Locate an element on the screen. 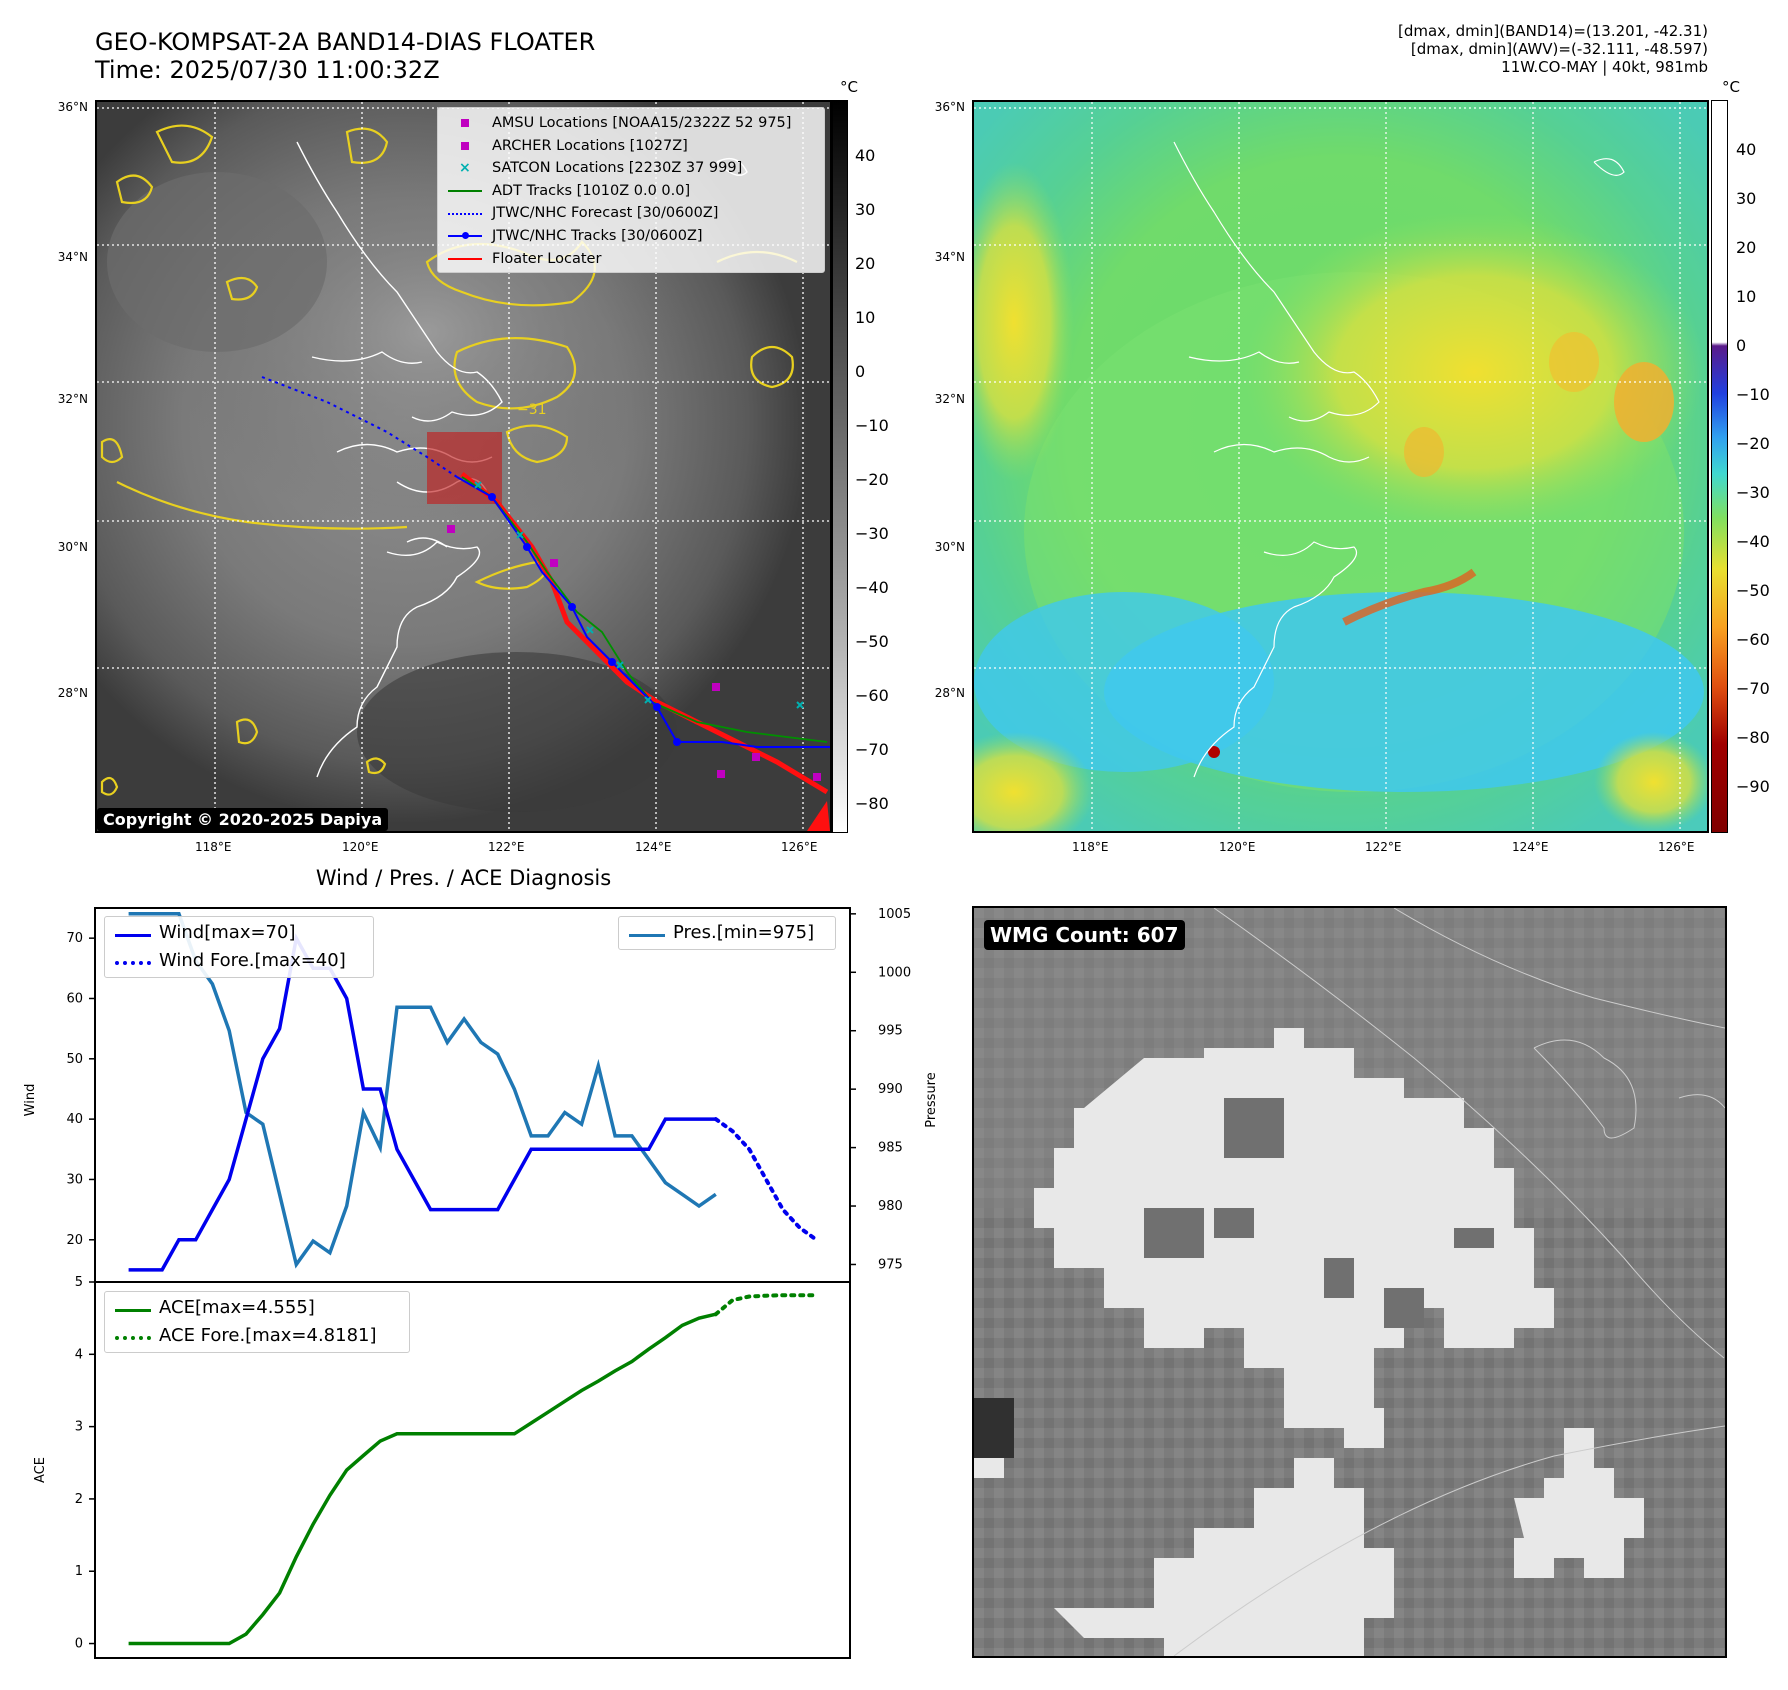 The width and height of the screenshot is (1788, 1690). y-tick-label: 1000 is located at coordinates (894, 972).